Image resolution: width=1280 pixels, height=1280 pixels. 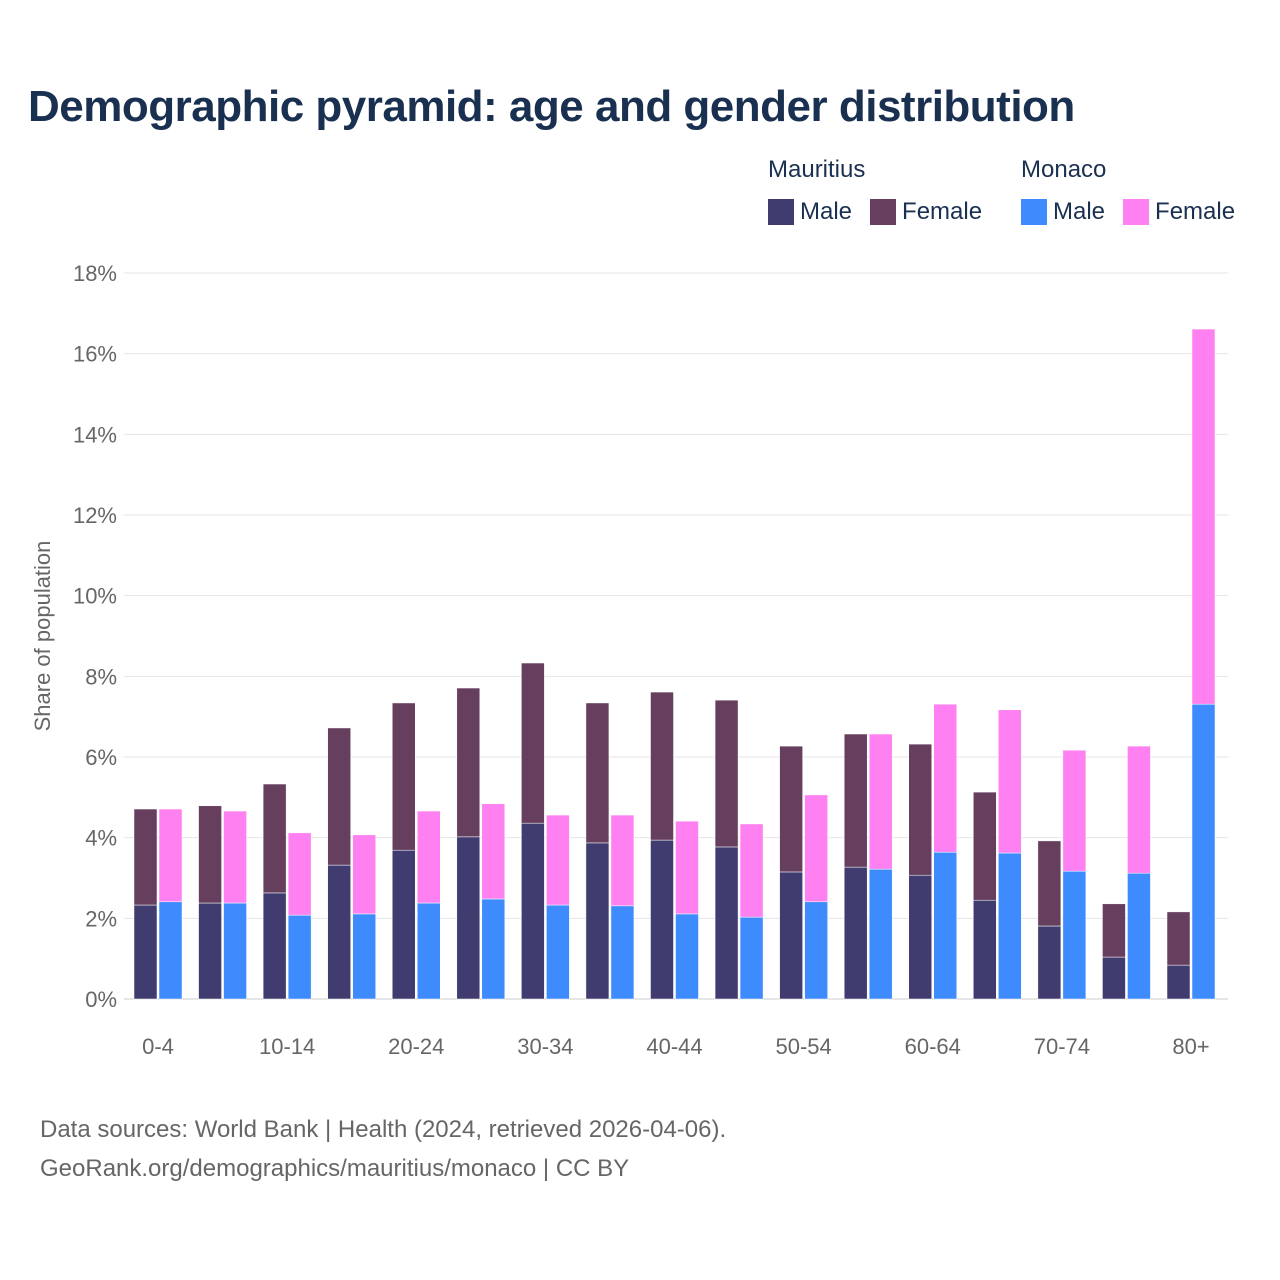 I want to click on legend-mauritius: Mauritius Male Female, so click(x=875, y=191).